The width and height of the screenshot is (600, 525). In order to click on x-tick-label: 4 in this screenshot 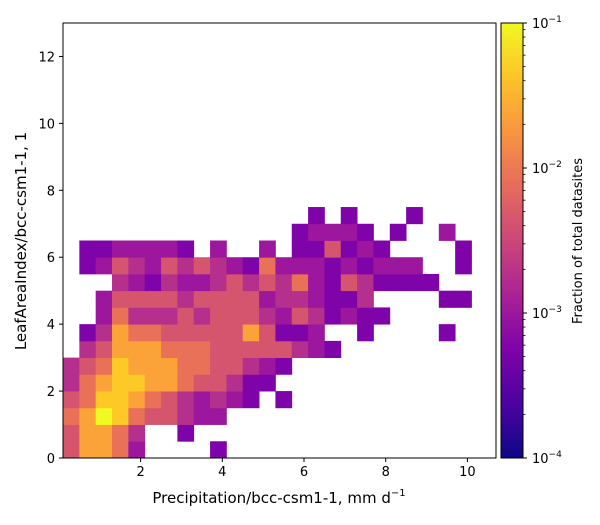, I will do `click(222, 472)`.